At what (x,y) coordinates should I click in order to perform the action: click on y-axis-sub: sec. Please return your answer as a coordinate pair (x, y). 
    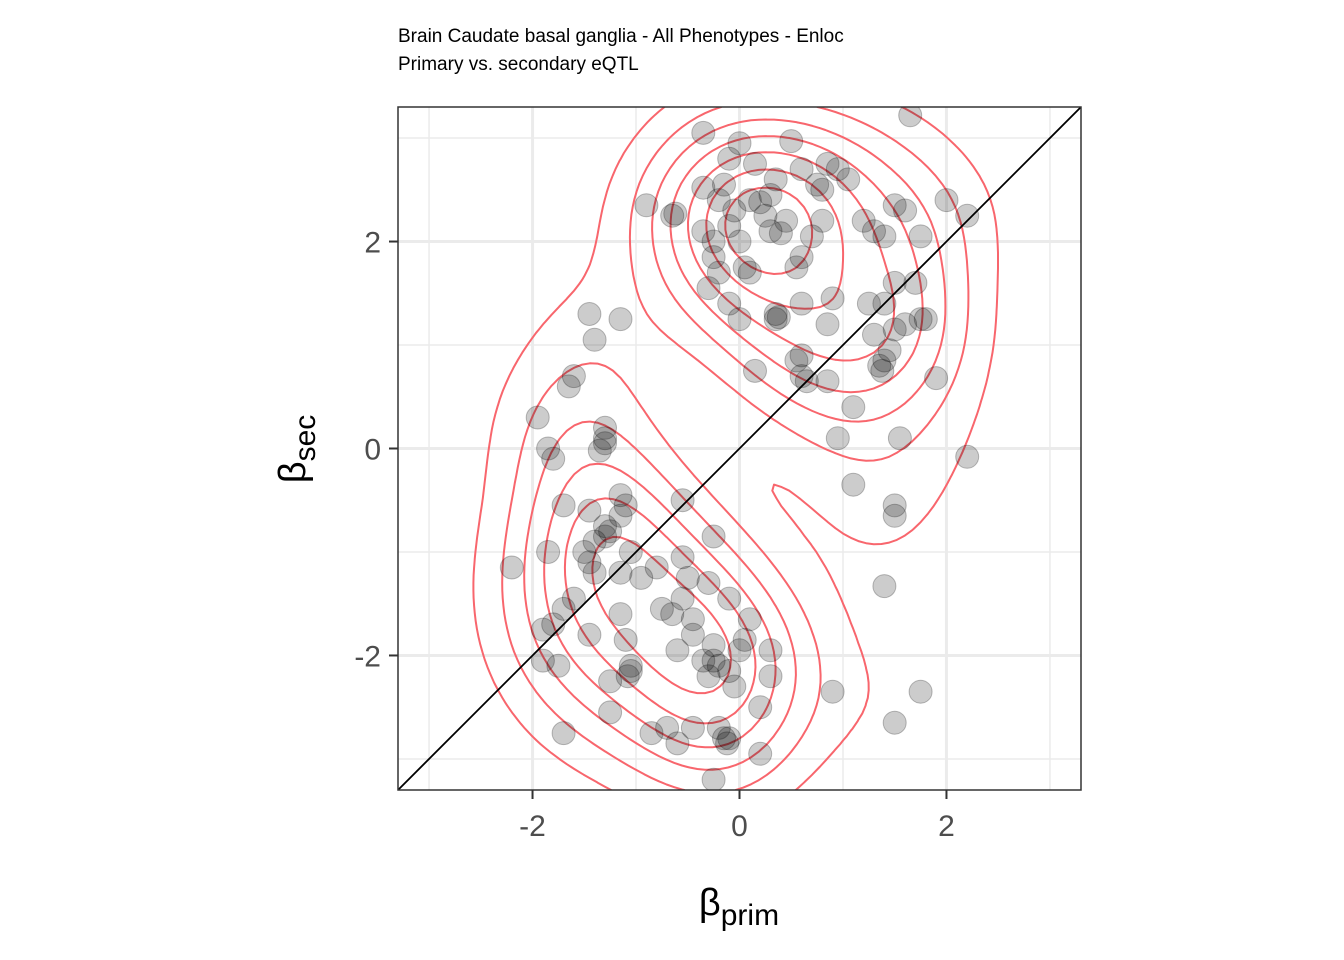
    Looking at the image, I should click on (305, 438).